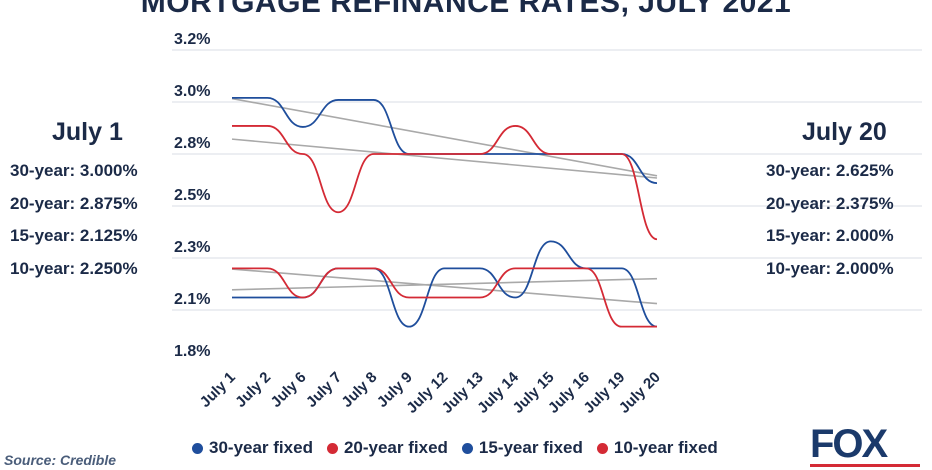 This screenshot has height=470, width=932. What do you see at coordinates (359, 390) in the screenshot?
I see `x-tick-label: July 8` at bounding box center [359, 390].